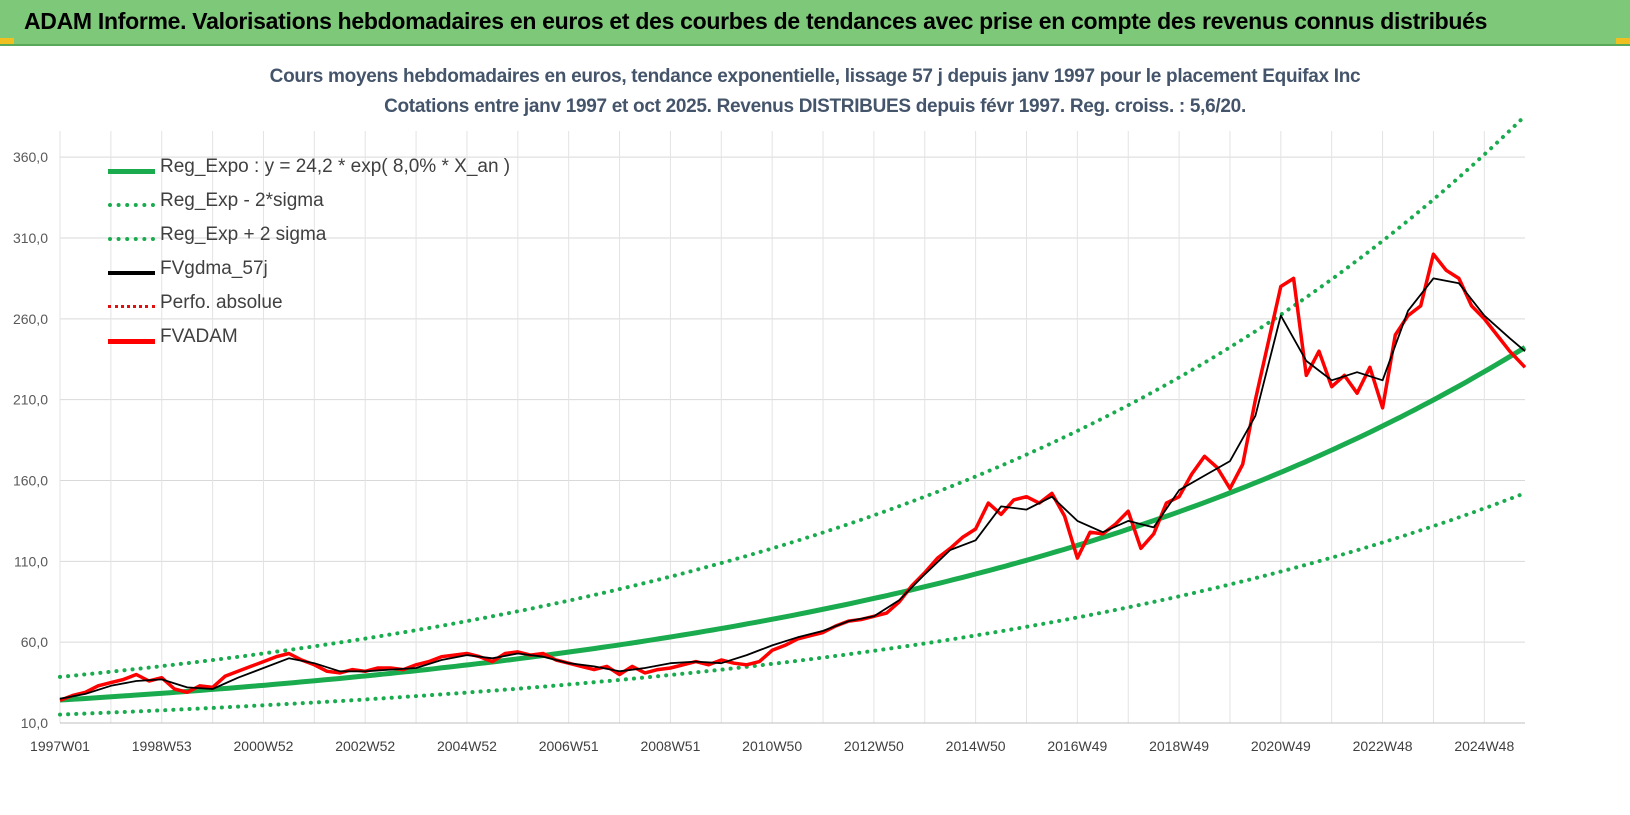 This screenshot has height=815, width=1630. Describe the element at coordinates (1484, 746) in the screenshot. I see `x-tick-label: 2024W48` at that location.